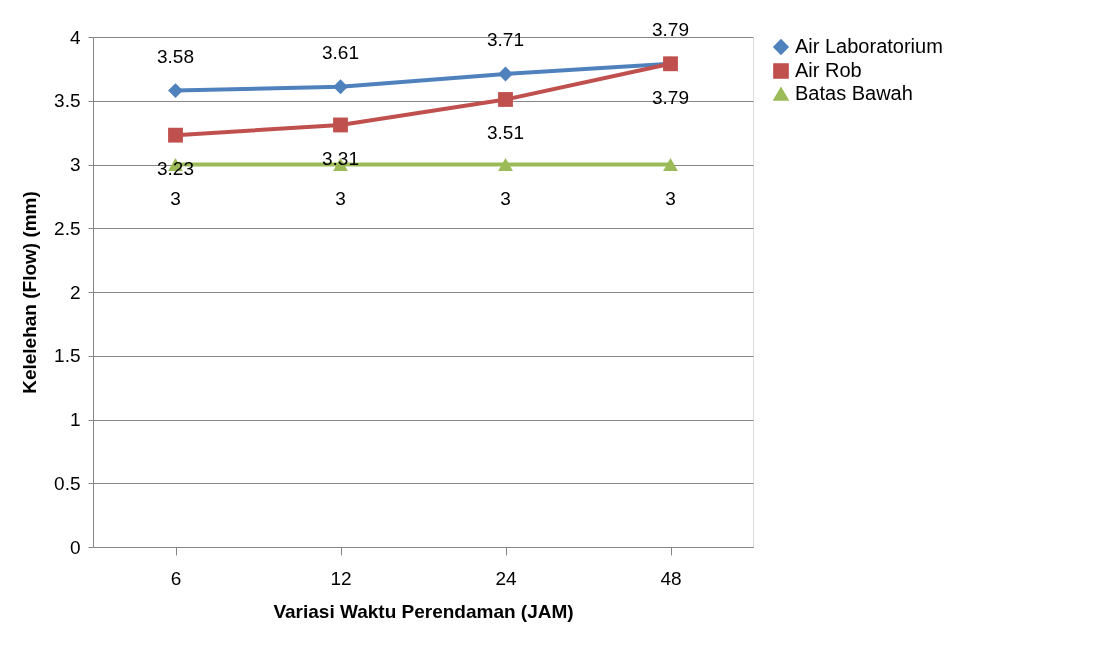  Describe the element at coordinates (423, 611) in the screenshot. I see `x-axis-title: Variasi Waktu Perendaman (JAM)` at that location.